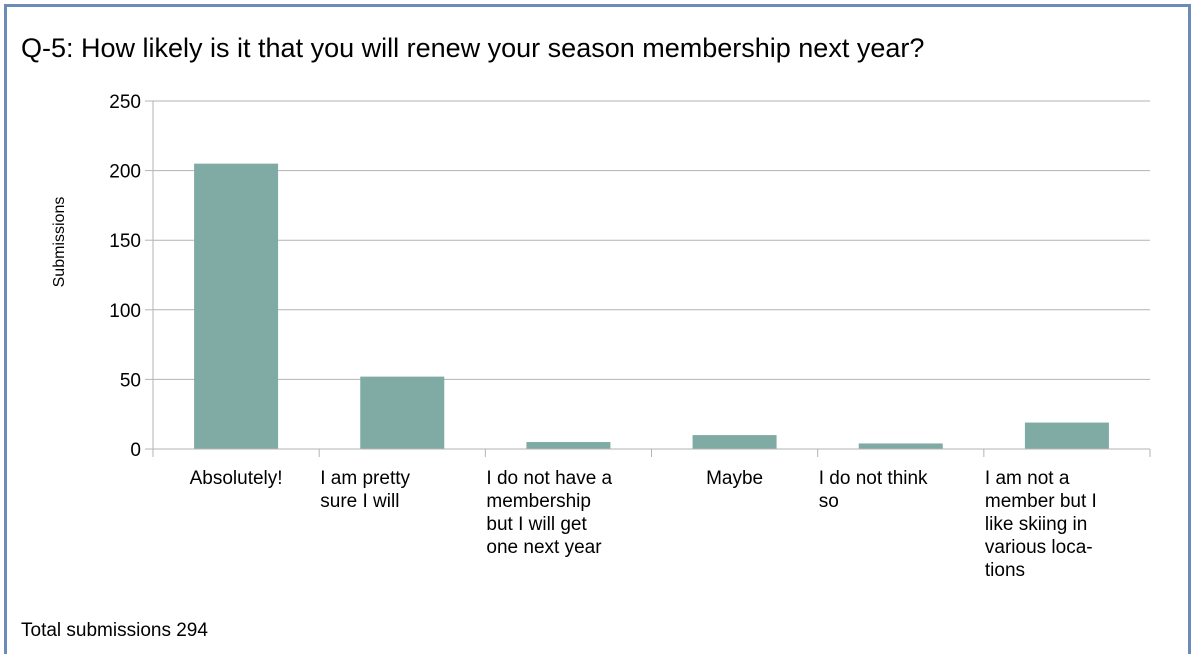  I want to click on y-tick-label: 100, so click(125, 311).